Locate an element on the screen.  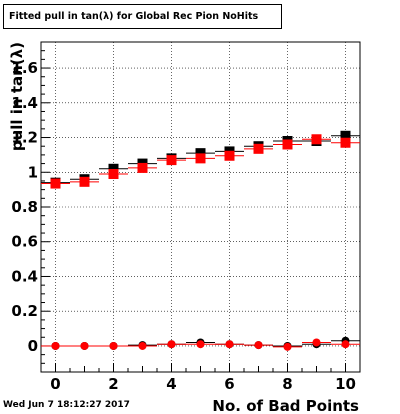
y-tick-label: 0.6 is located at coordinates (24, 242).